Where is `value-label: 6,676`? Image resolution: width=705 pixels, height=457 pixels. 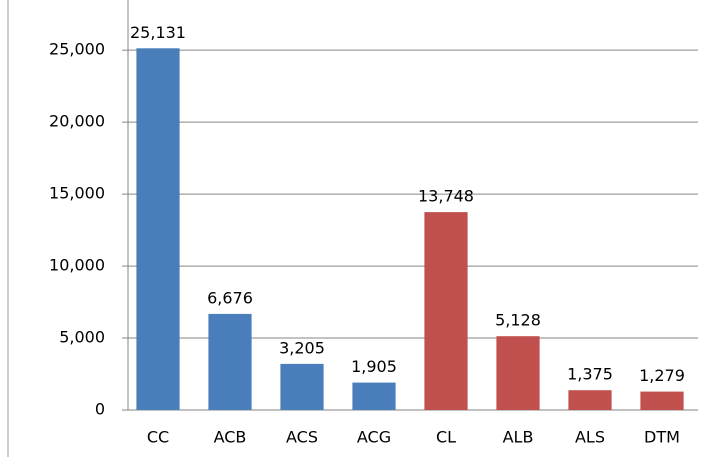
value-label: 6,676 is located at coordinates (230, 297).